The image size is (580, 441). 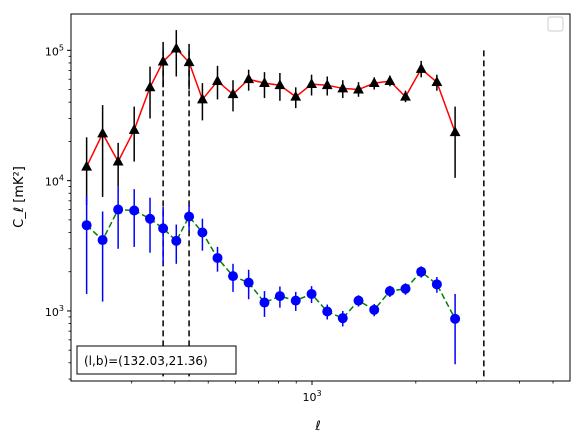 I want to click on y-tick-label-0: 10³, so click(x=54, y=311).